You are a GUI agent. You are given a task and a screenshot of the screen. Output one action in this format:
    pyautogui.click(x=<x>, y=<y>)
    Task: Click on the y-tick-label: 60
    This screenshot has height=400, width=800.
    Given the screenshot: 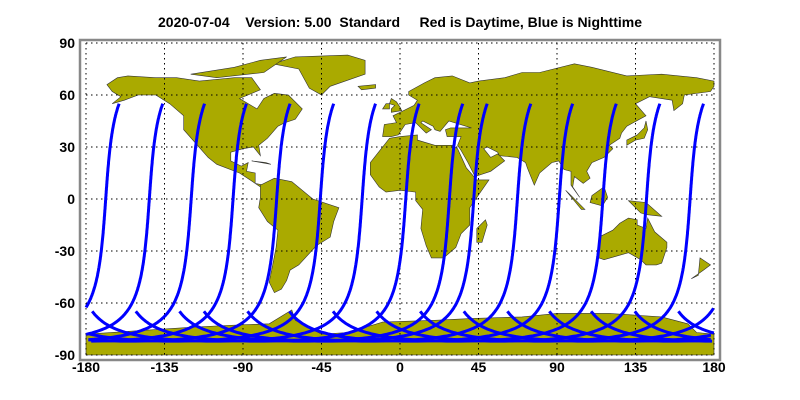 What is the action you would take?
    pyautogui.click(x=67, y=95)
    